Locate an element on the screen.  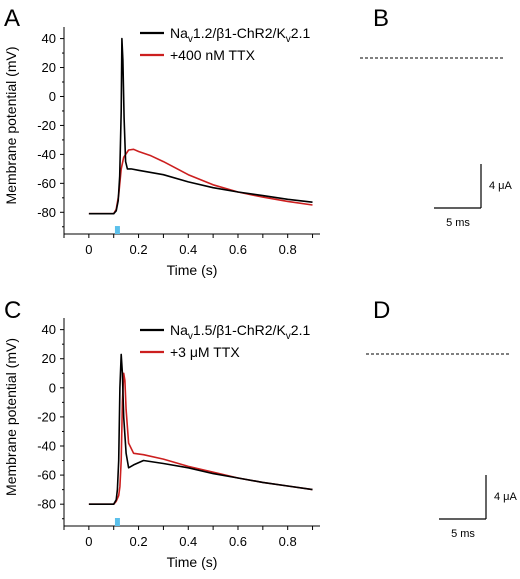
panel-label-a: A is located at coordinates (12, 18).